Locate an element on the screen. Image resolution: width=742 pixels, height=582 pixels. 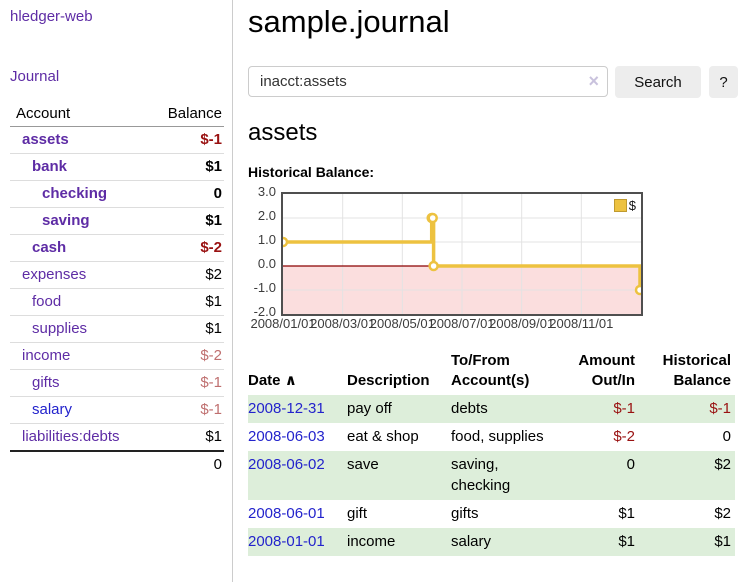
account-link-food: food is located at coordinates (47, 301).